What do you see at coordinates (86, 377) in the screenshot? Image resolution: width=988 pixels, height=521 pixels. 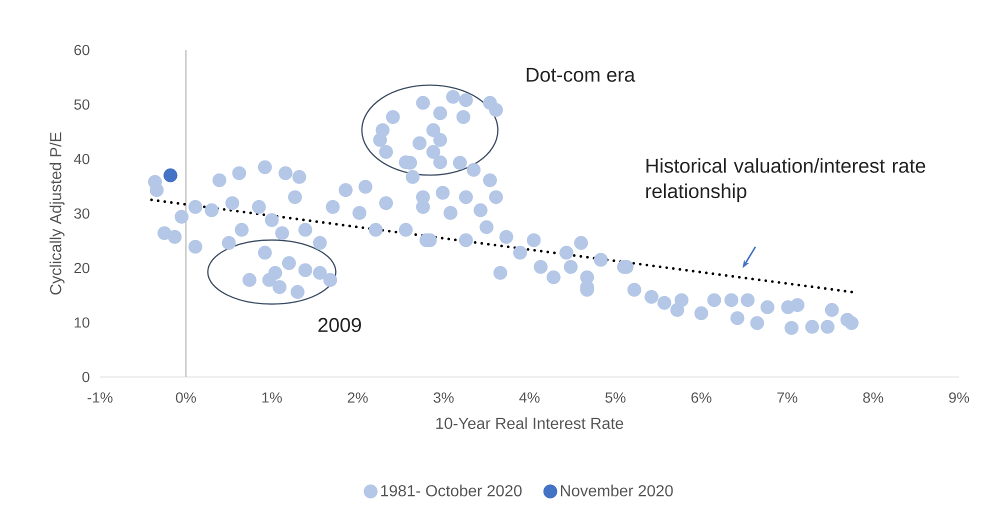 I see `y-tick-label: 0` at bounding box center [86, 377].